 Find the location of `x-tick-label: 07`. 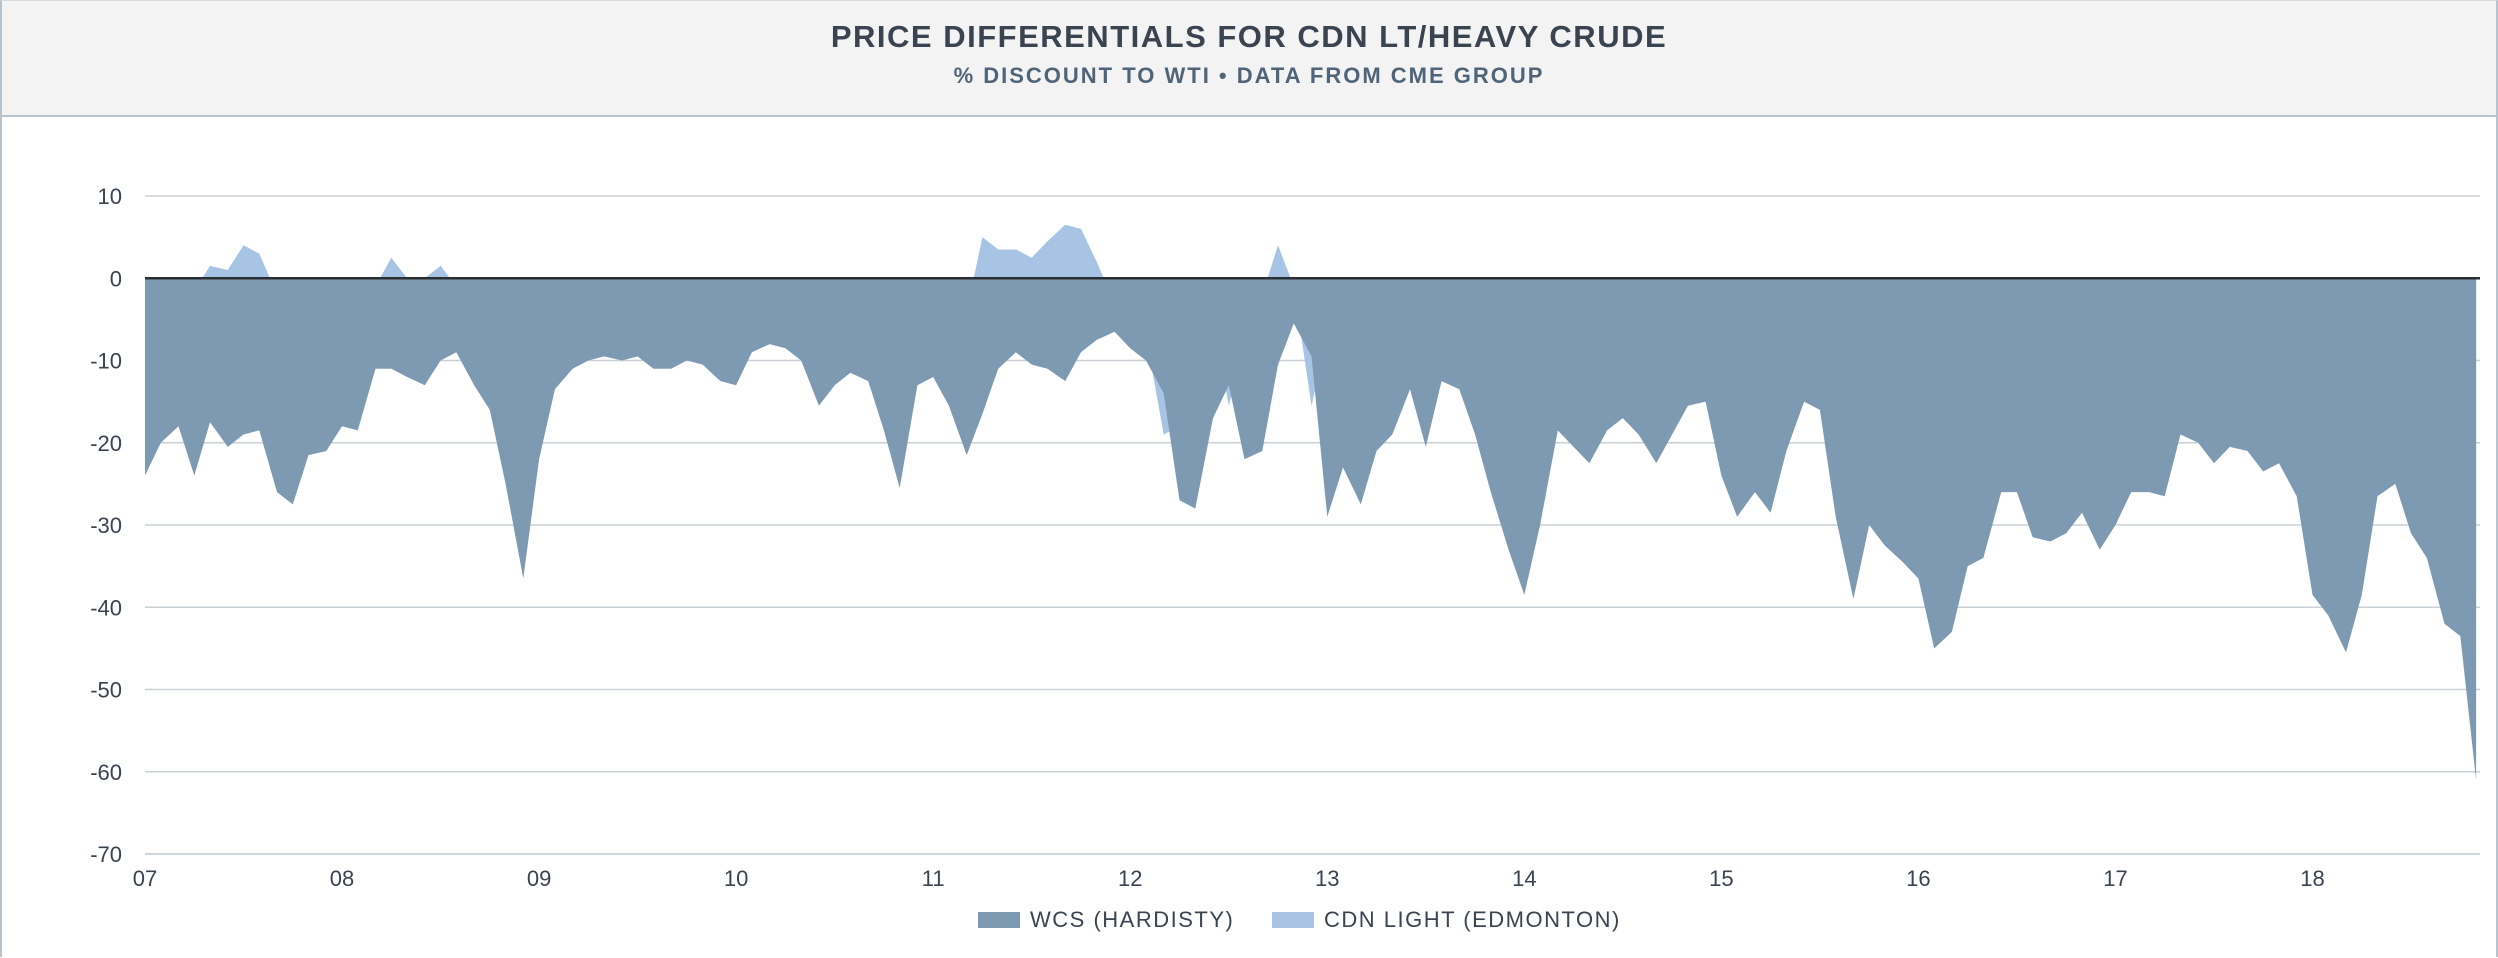

x-tick-label: 07 is located at coordinates (145, 878).